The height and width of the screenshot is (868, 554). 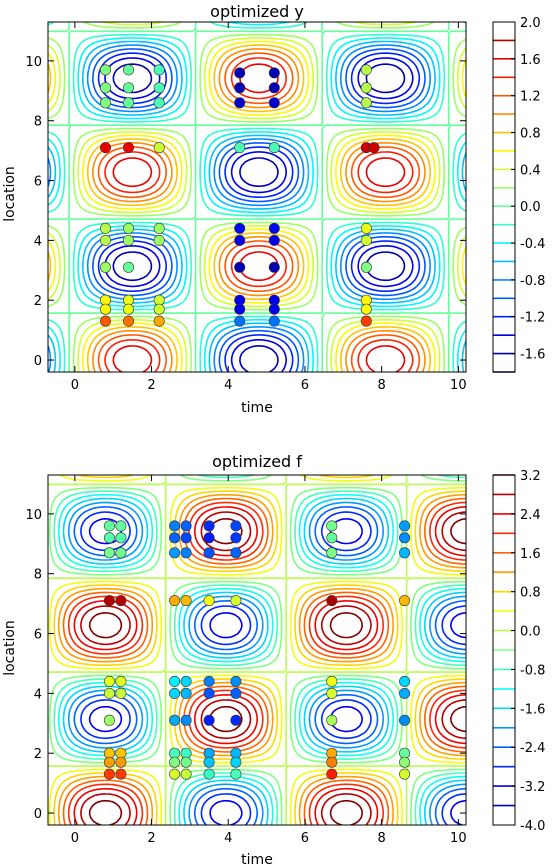 I want to click on x-tick-label: 0, so click(x=75, y=838).